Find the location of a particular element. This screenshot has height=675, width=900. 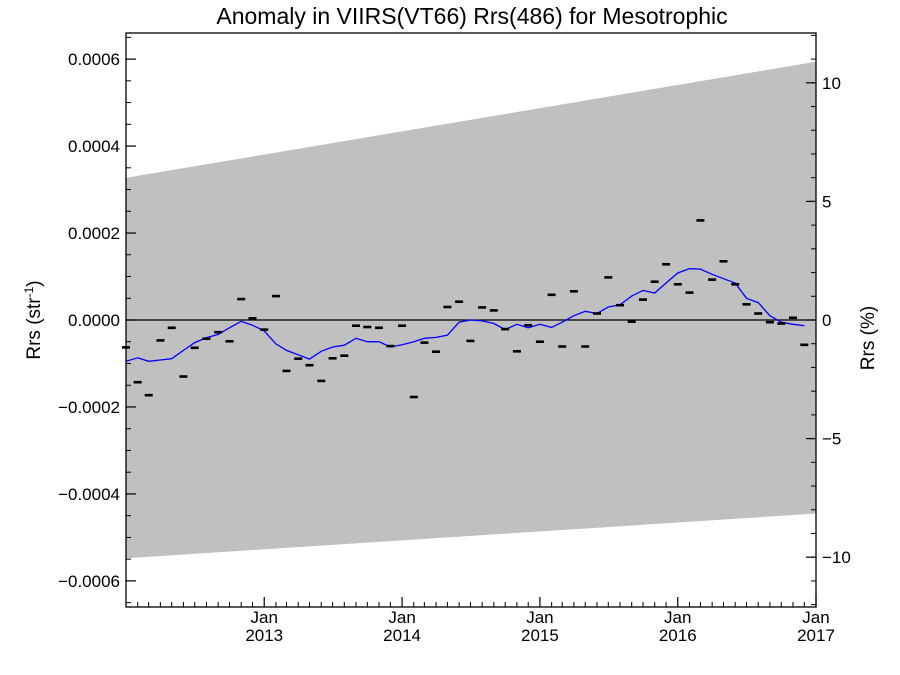

left-axis-tick-label: 0.0000 is located at coordinates (94, 320).